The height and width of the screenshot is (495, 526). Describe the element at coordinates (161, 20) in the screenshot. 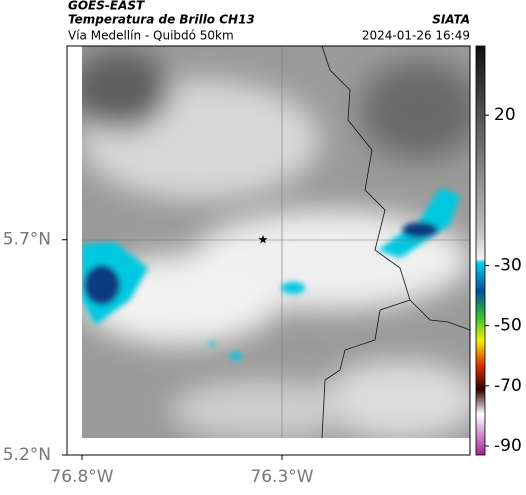

I see `title: Temperatura de Brillo CH13` at that location.